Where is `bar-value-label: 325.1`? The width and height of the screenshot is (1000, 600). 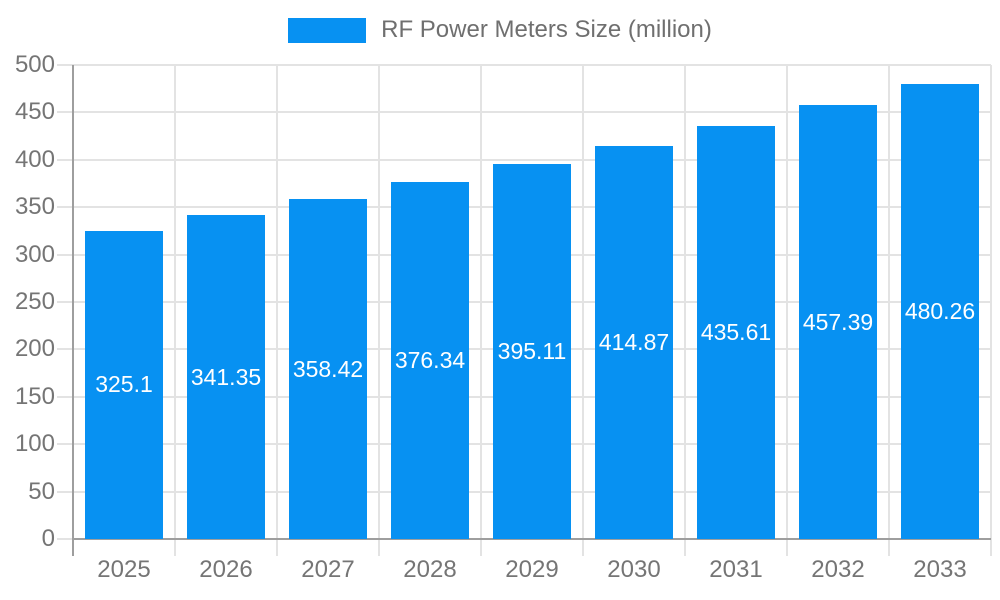
bar-value-label: 325.1 is located at coordinates (124, 384).